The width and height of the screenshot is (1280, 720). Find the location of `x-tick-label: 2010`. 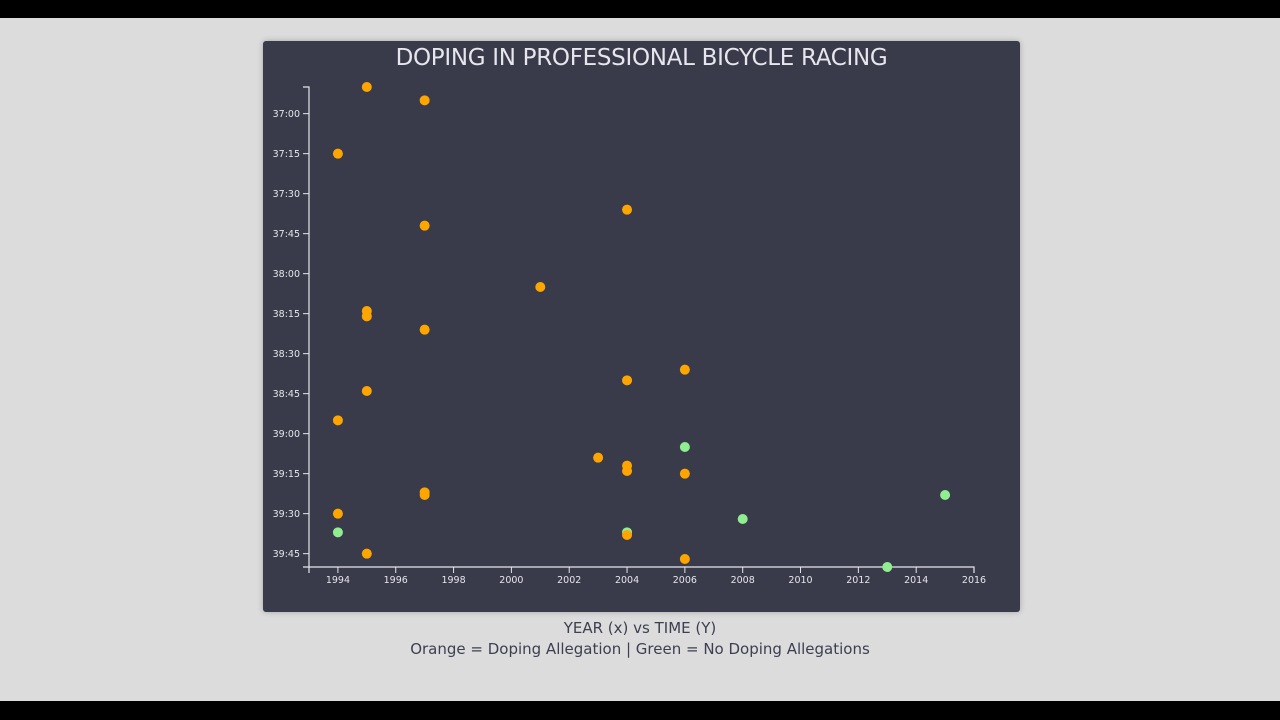

x-tick-label: 2010 is located at coordinates (800, 580).